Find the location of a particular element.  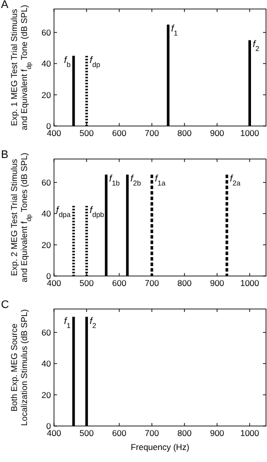

series-label: f$_{b}$ is located at coordinates (67, 61).